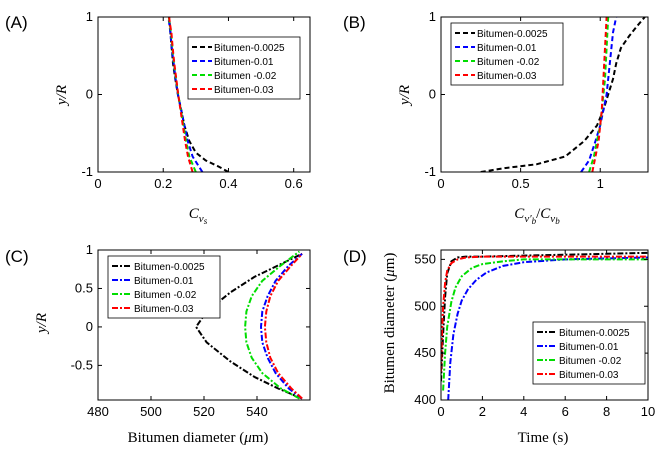 The width and height of the screenshot is (665, 466). What do you see at coordinates (163, 183) in the screenshot?
I see `x-tick-label: 0.2` at bounding box center [163, 183].